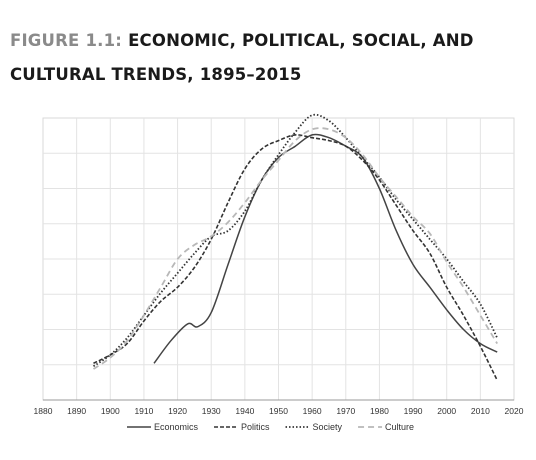 This screenshot has width=536, height=460. Describe the element at coordinates (110, 411) in the screenshot. I see `x-tick-label: 1900` at that location.